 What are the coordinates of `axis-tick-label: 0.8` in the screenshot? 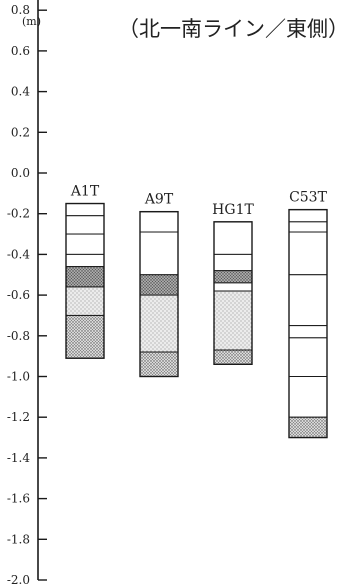 It's located at (20, 10).